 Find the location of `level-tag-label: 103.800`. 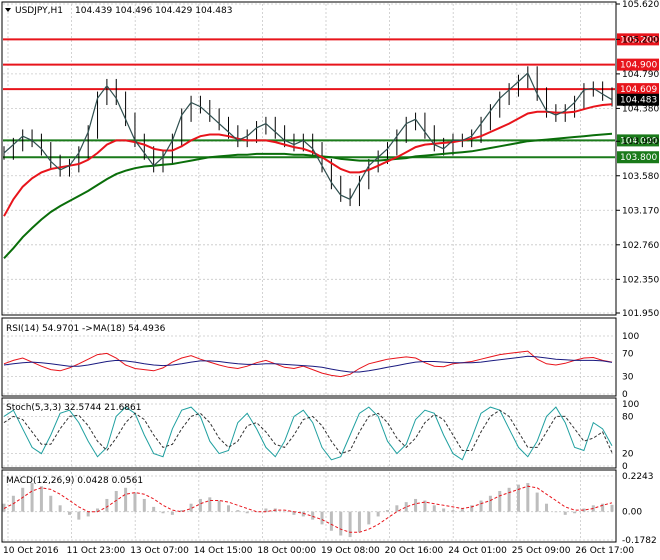

level-tag-label: 103.800 is located at coordinates (638, 158).